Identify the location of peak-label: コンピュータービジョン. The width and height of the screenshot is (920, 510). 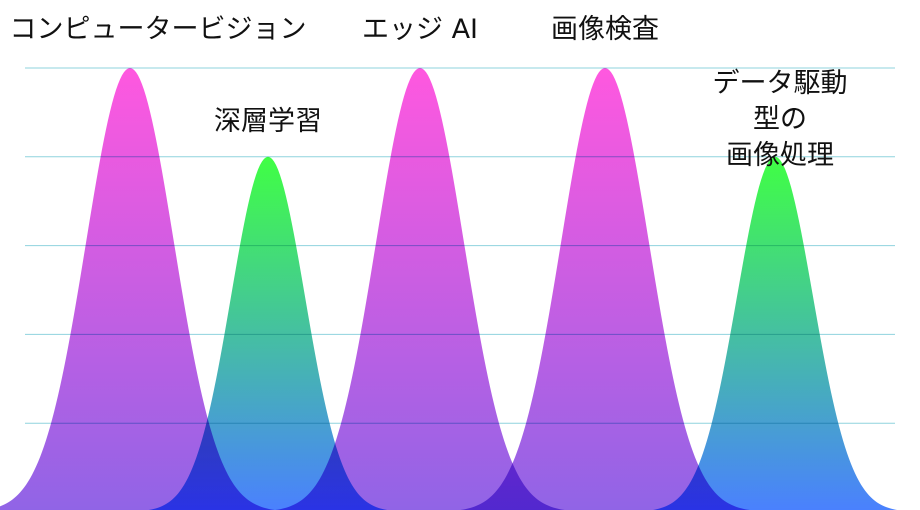
(158, 29).